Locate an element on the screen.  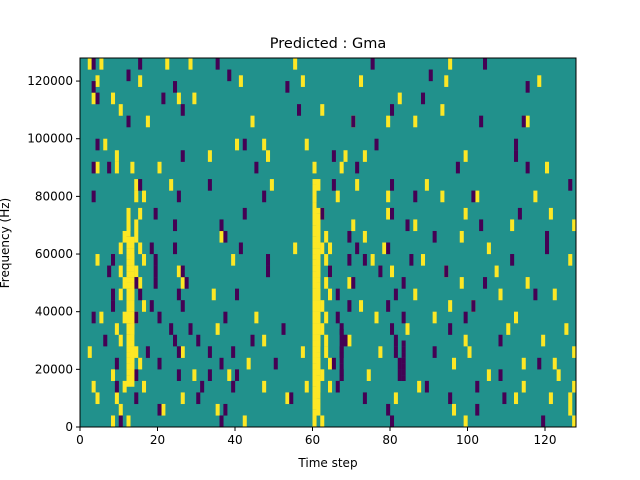
y-tick-label: 80000 is located at coordinates (54, 196).